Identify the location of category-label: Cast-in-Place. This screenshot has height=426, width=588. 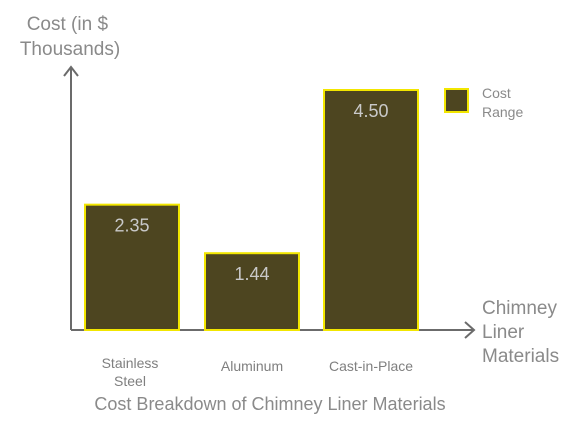
(371, 366).